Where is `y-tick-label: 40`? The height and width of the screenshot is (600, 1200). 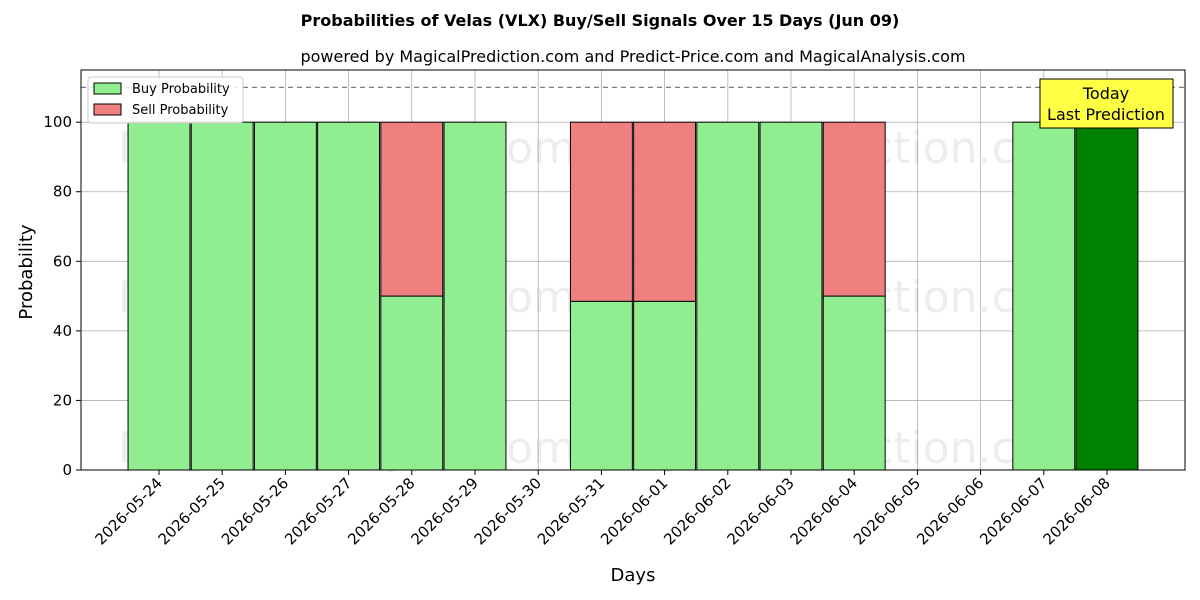
y-tick-label: 40 is located at coordinates (62, 331).